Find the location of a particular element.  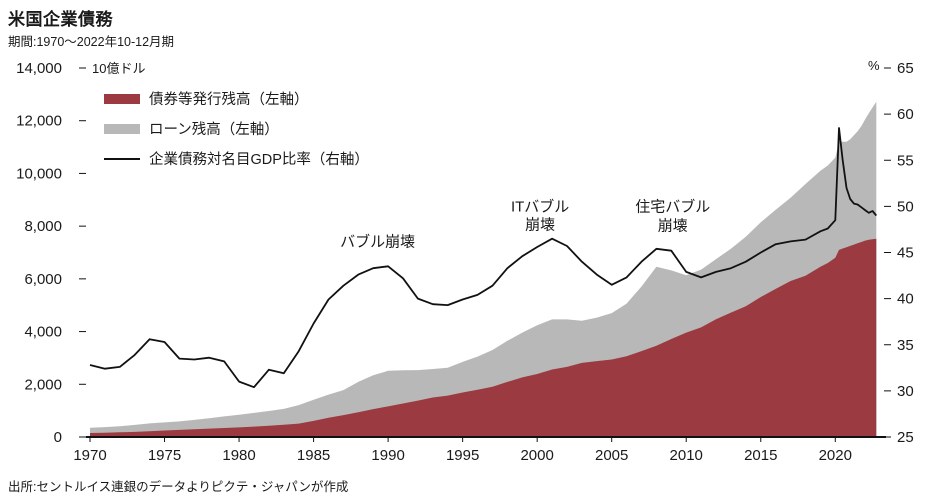

y-right-tick-label: 35 is located at coordinates (905, 345).